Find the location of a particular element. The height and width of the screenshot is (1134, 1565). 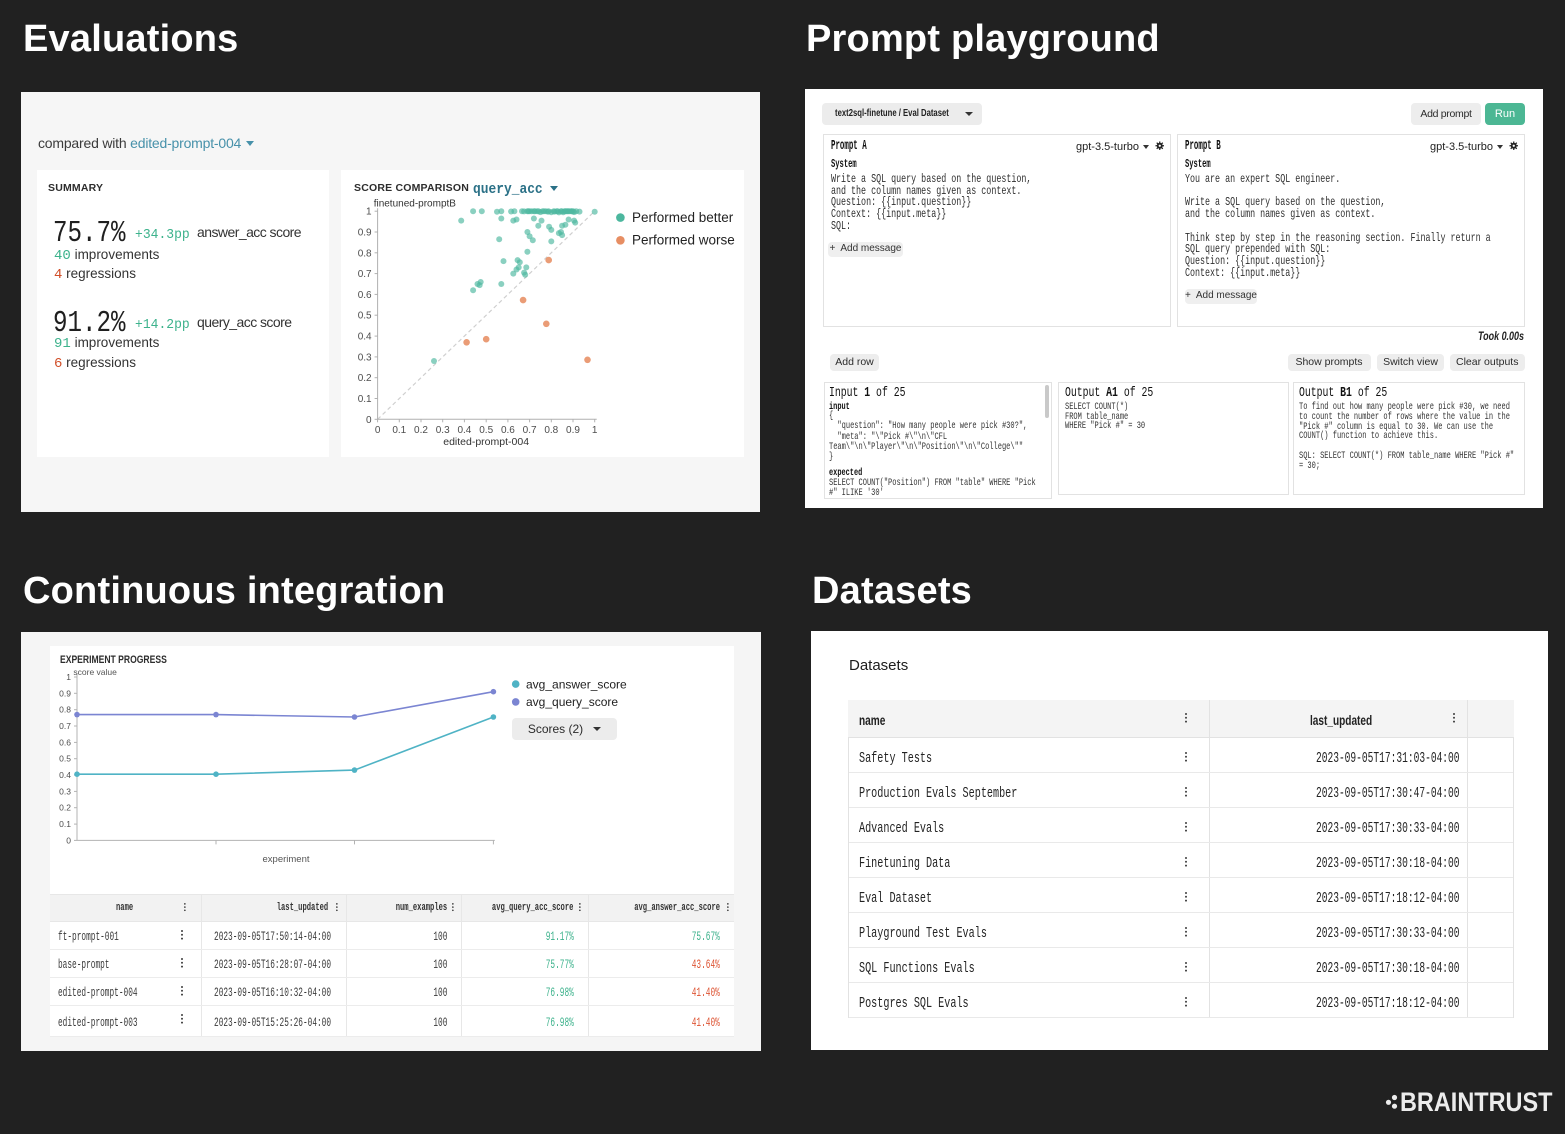

svg-text: score value is located at coordinates (95, 672).